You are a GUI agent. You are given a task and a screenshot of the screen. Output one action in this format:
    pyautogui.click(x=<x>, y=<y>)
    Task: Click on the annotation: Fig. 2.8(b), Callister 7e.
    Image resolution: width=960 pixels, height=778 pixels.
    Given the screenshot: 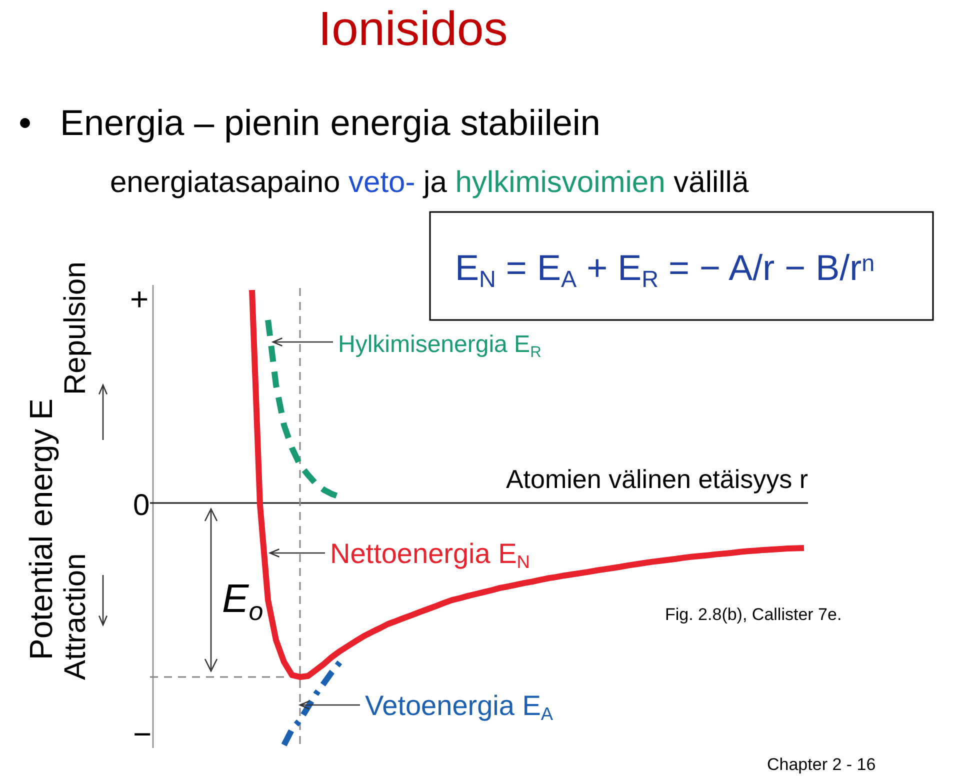 What is the action you would take?
    pyautogui.click(x=753, y=614)
    